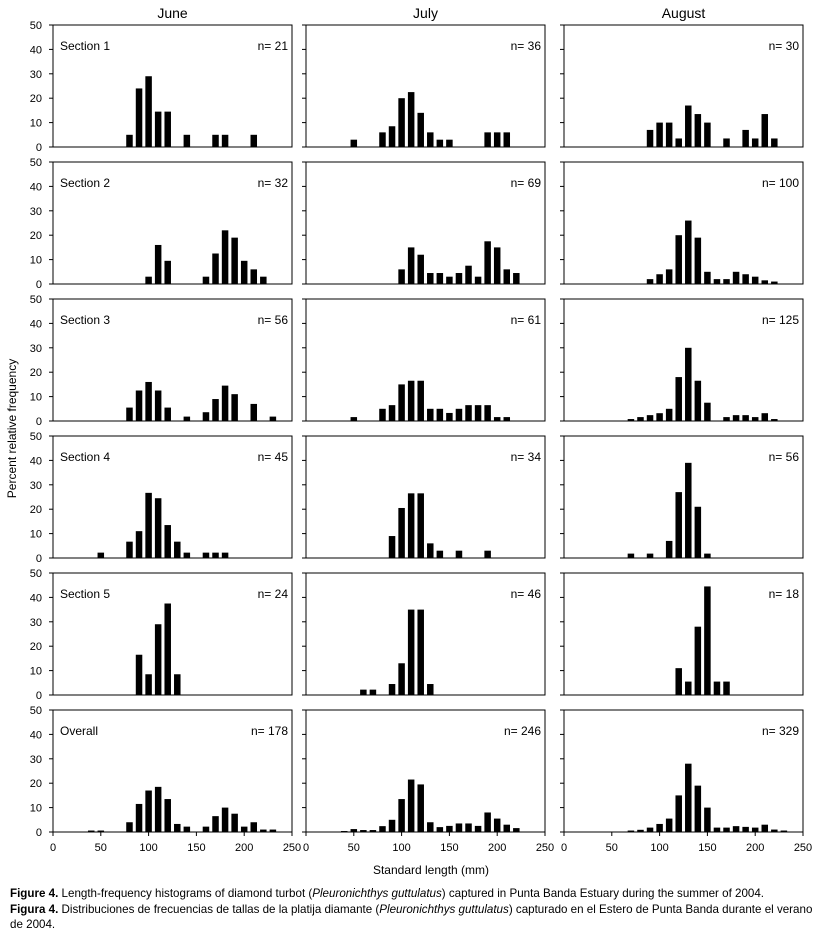 The width and height of the screenshot is (835, 949). I want to click on sample-size-label: n= 178, so click(269, 731).